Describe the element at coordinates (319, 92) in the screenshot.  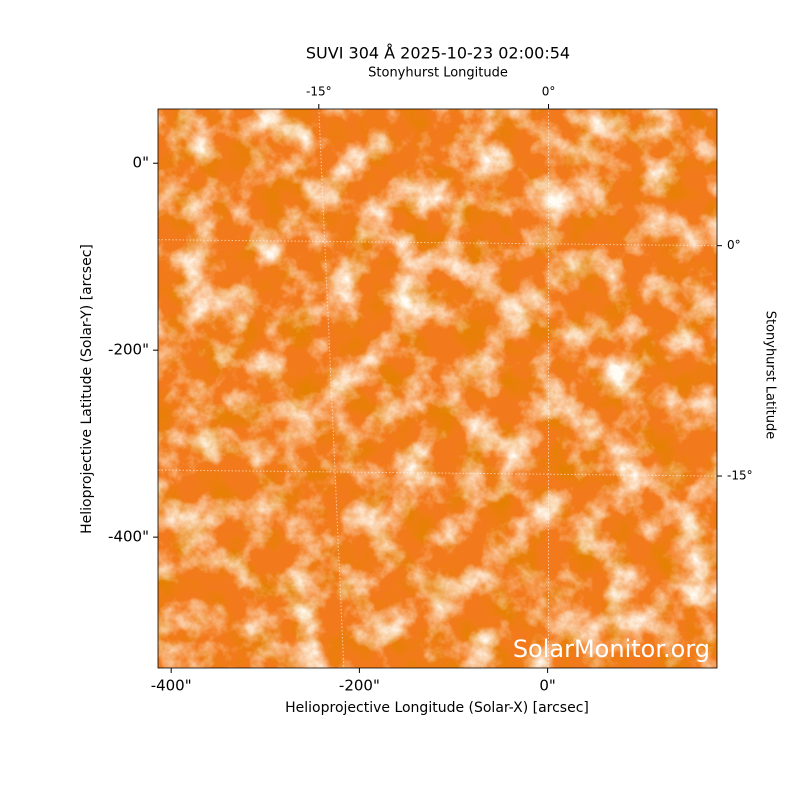
I see `x2-tick-label: -15°` at that location.